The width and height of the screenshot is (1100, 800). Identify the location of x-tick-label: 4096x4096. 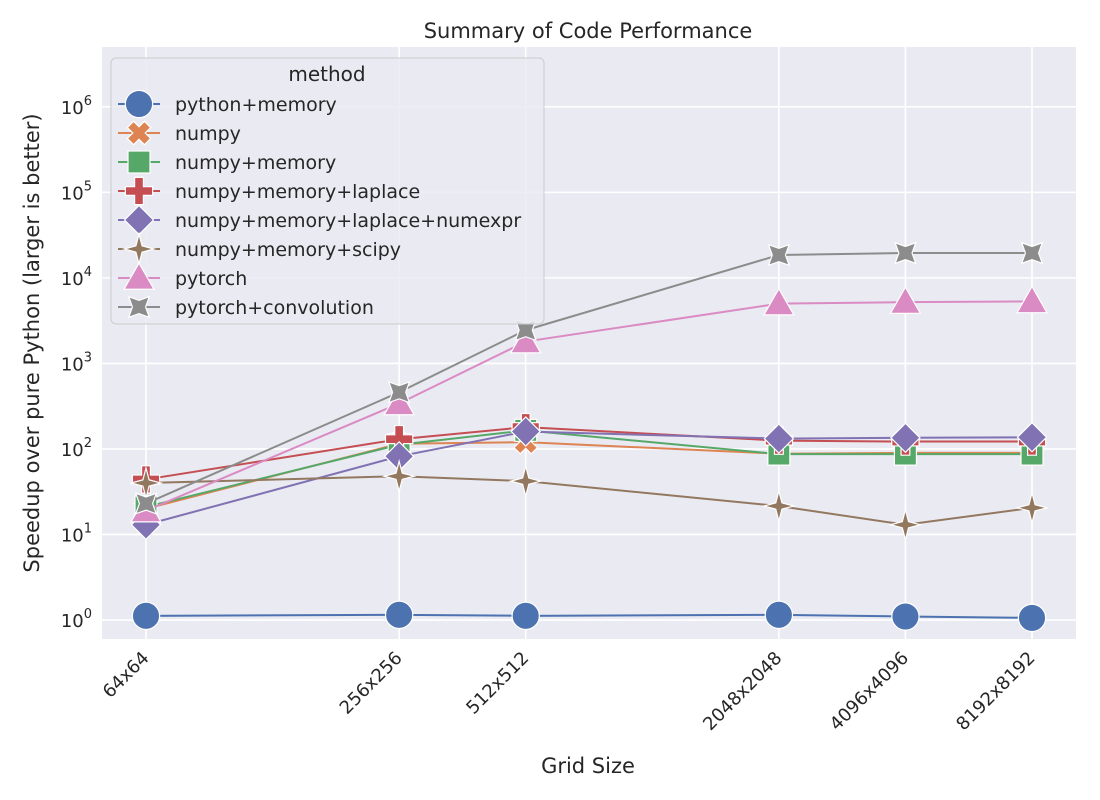
(869, 691).